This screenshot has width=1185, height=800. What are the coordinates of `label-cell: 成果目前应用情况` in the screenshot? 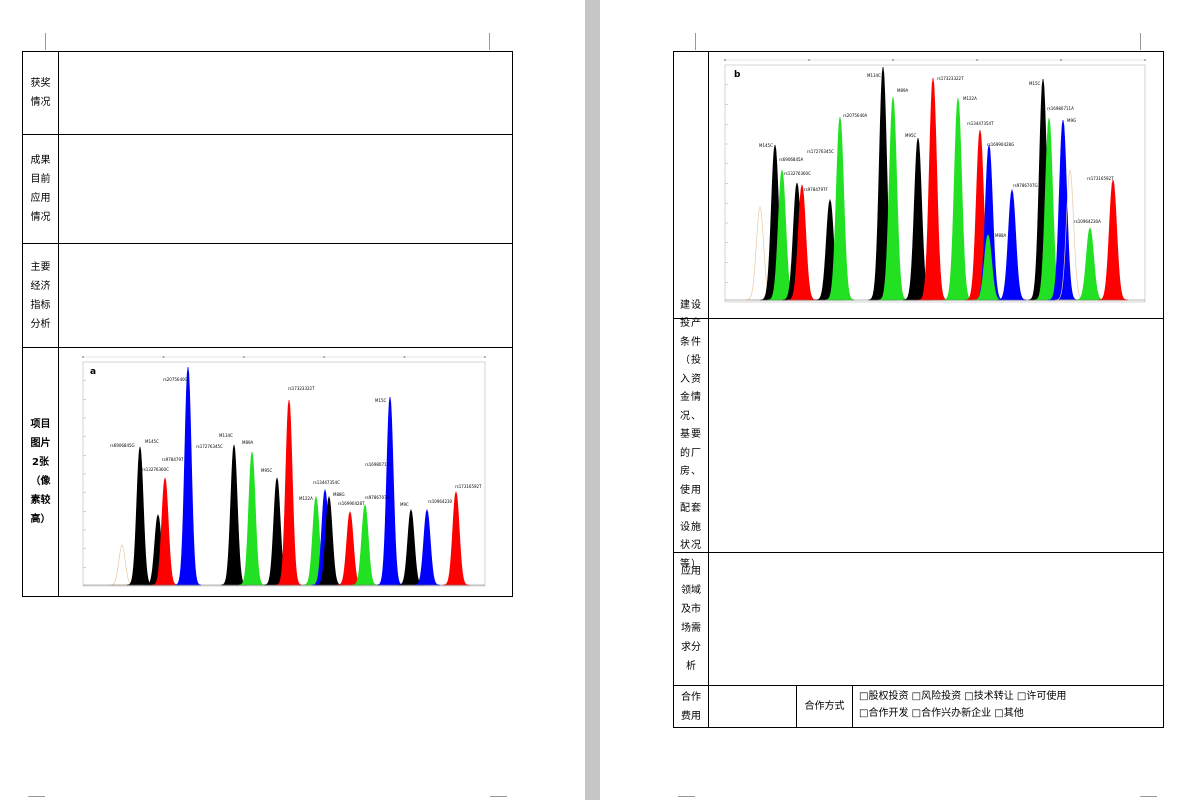 It's located at (40, 189).